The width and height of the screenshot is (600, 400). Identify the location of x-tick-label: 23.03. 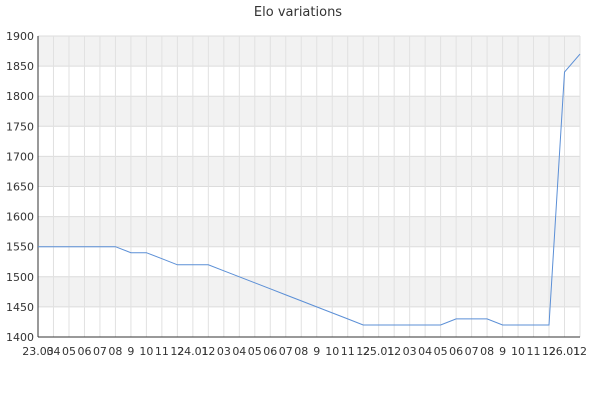
(38, 351).